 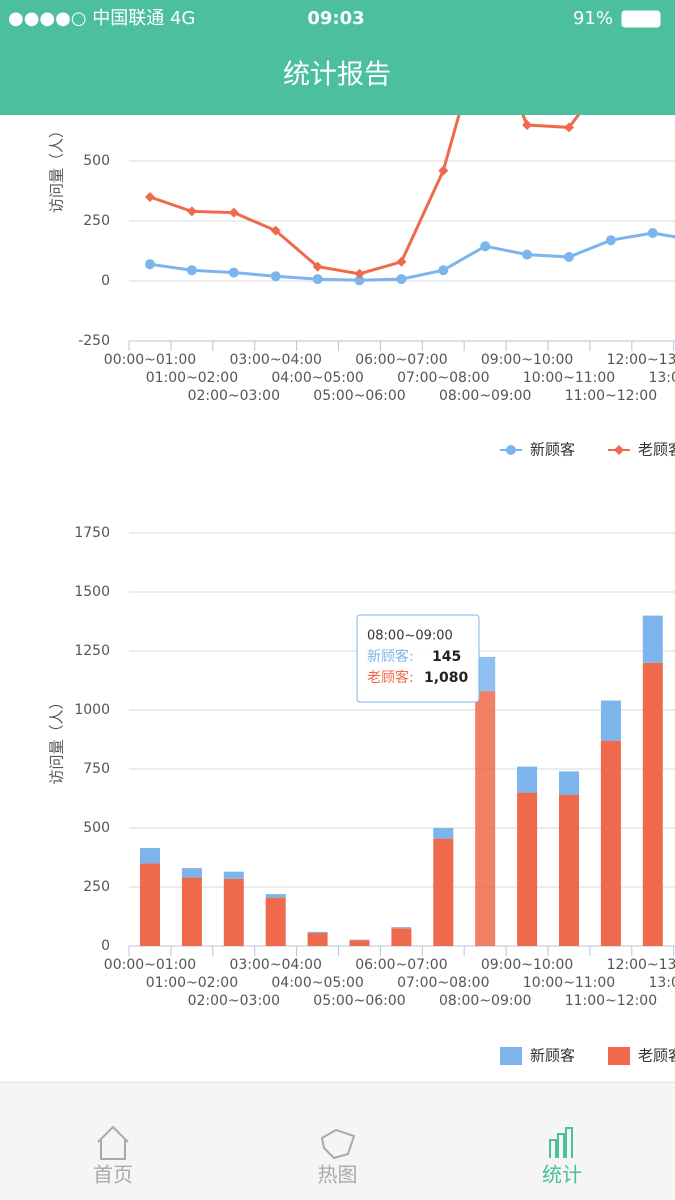 What do you see at coordinates (412, 256) in the screenshot?
I see `line` at bounding box center [412, 256].